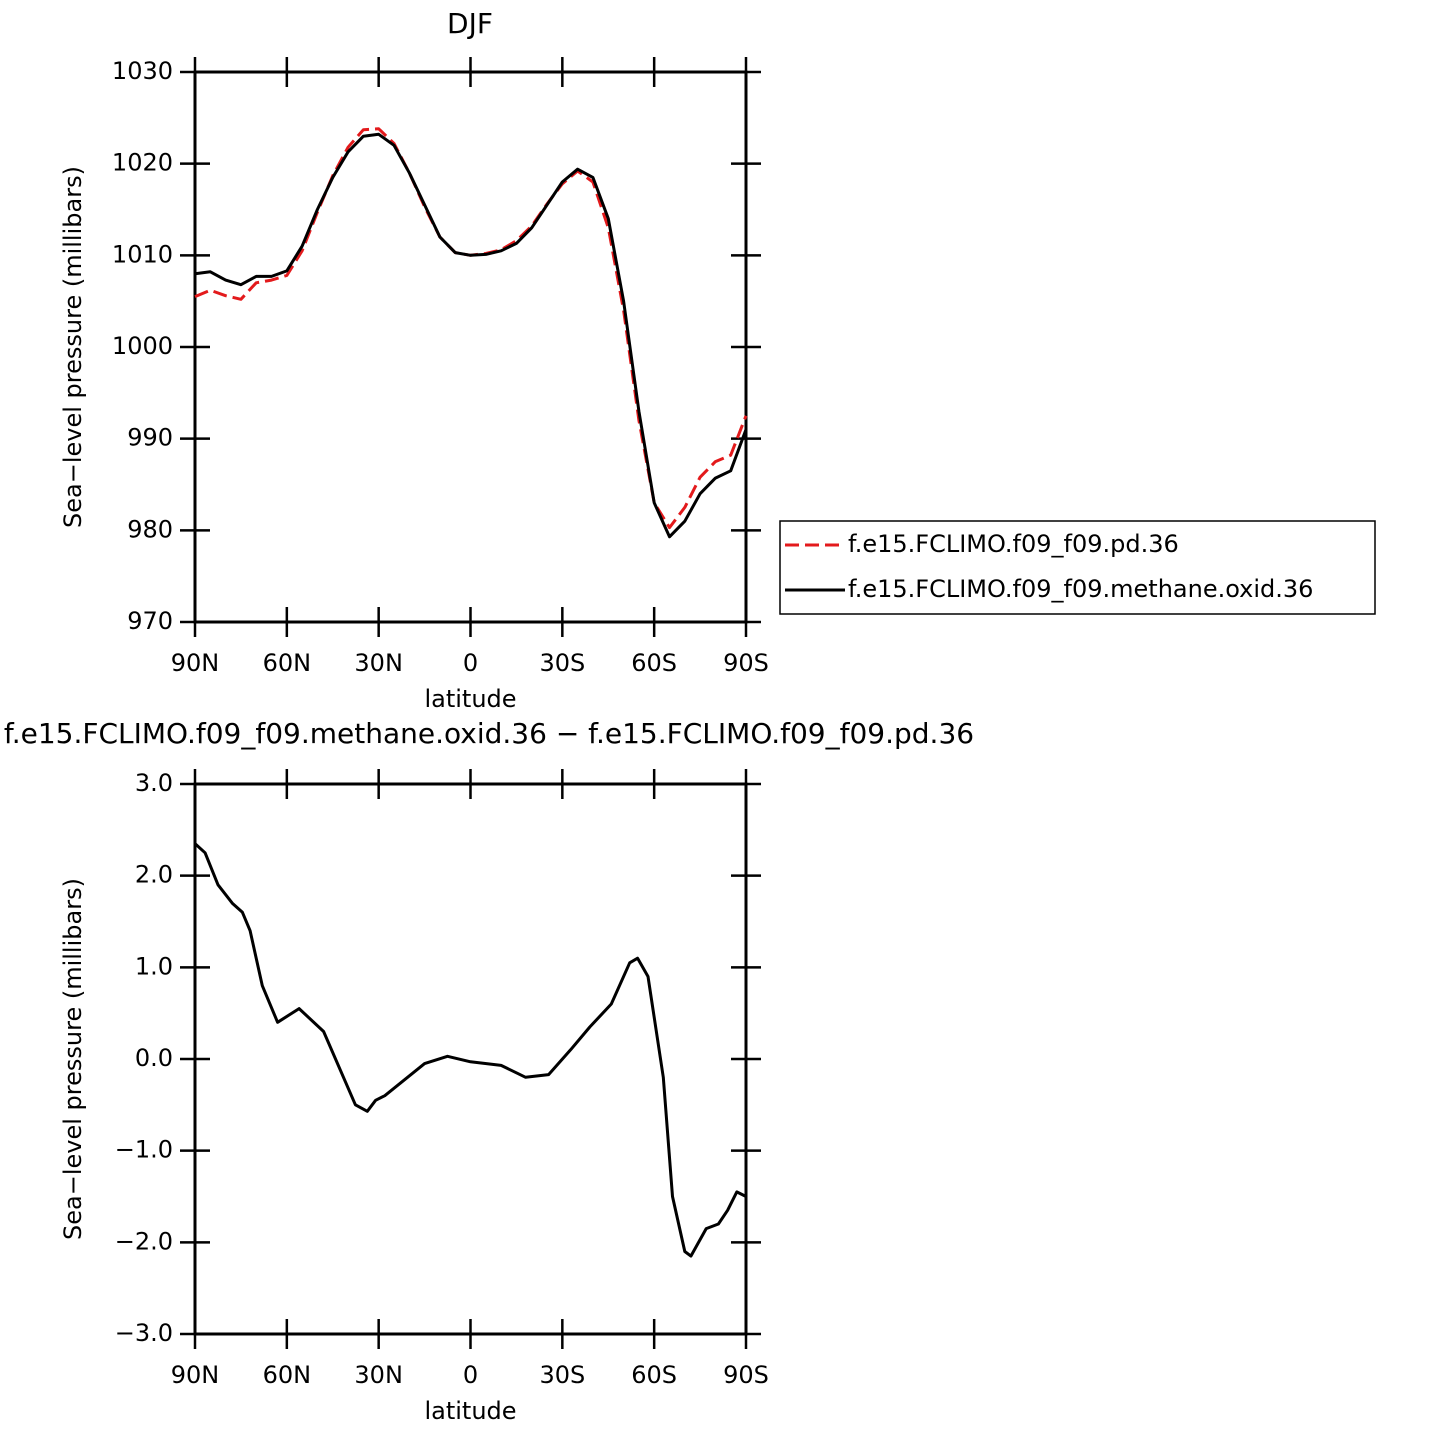 This screenshot has height=1435, width=1435. Describe the element at coordinates (144, 1333) in the screenshot. I see `y-tick-label: −3.0` at that location.